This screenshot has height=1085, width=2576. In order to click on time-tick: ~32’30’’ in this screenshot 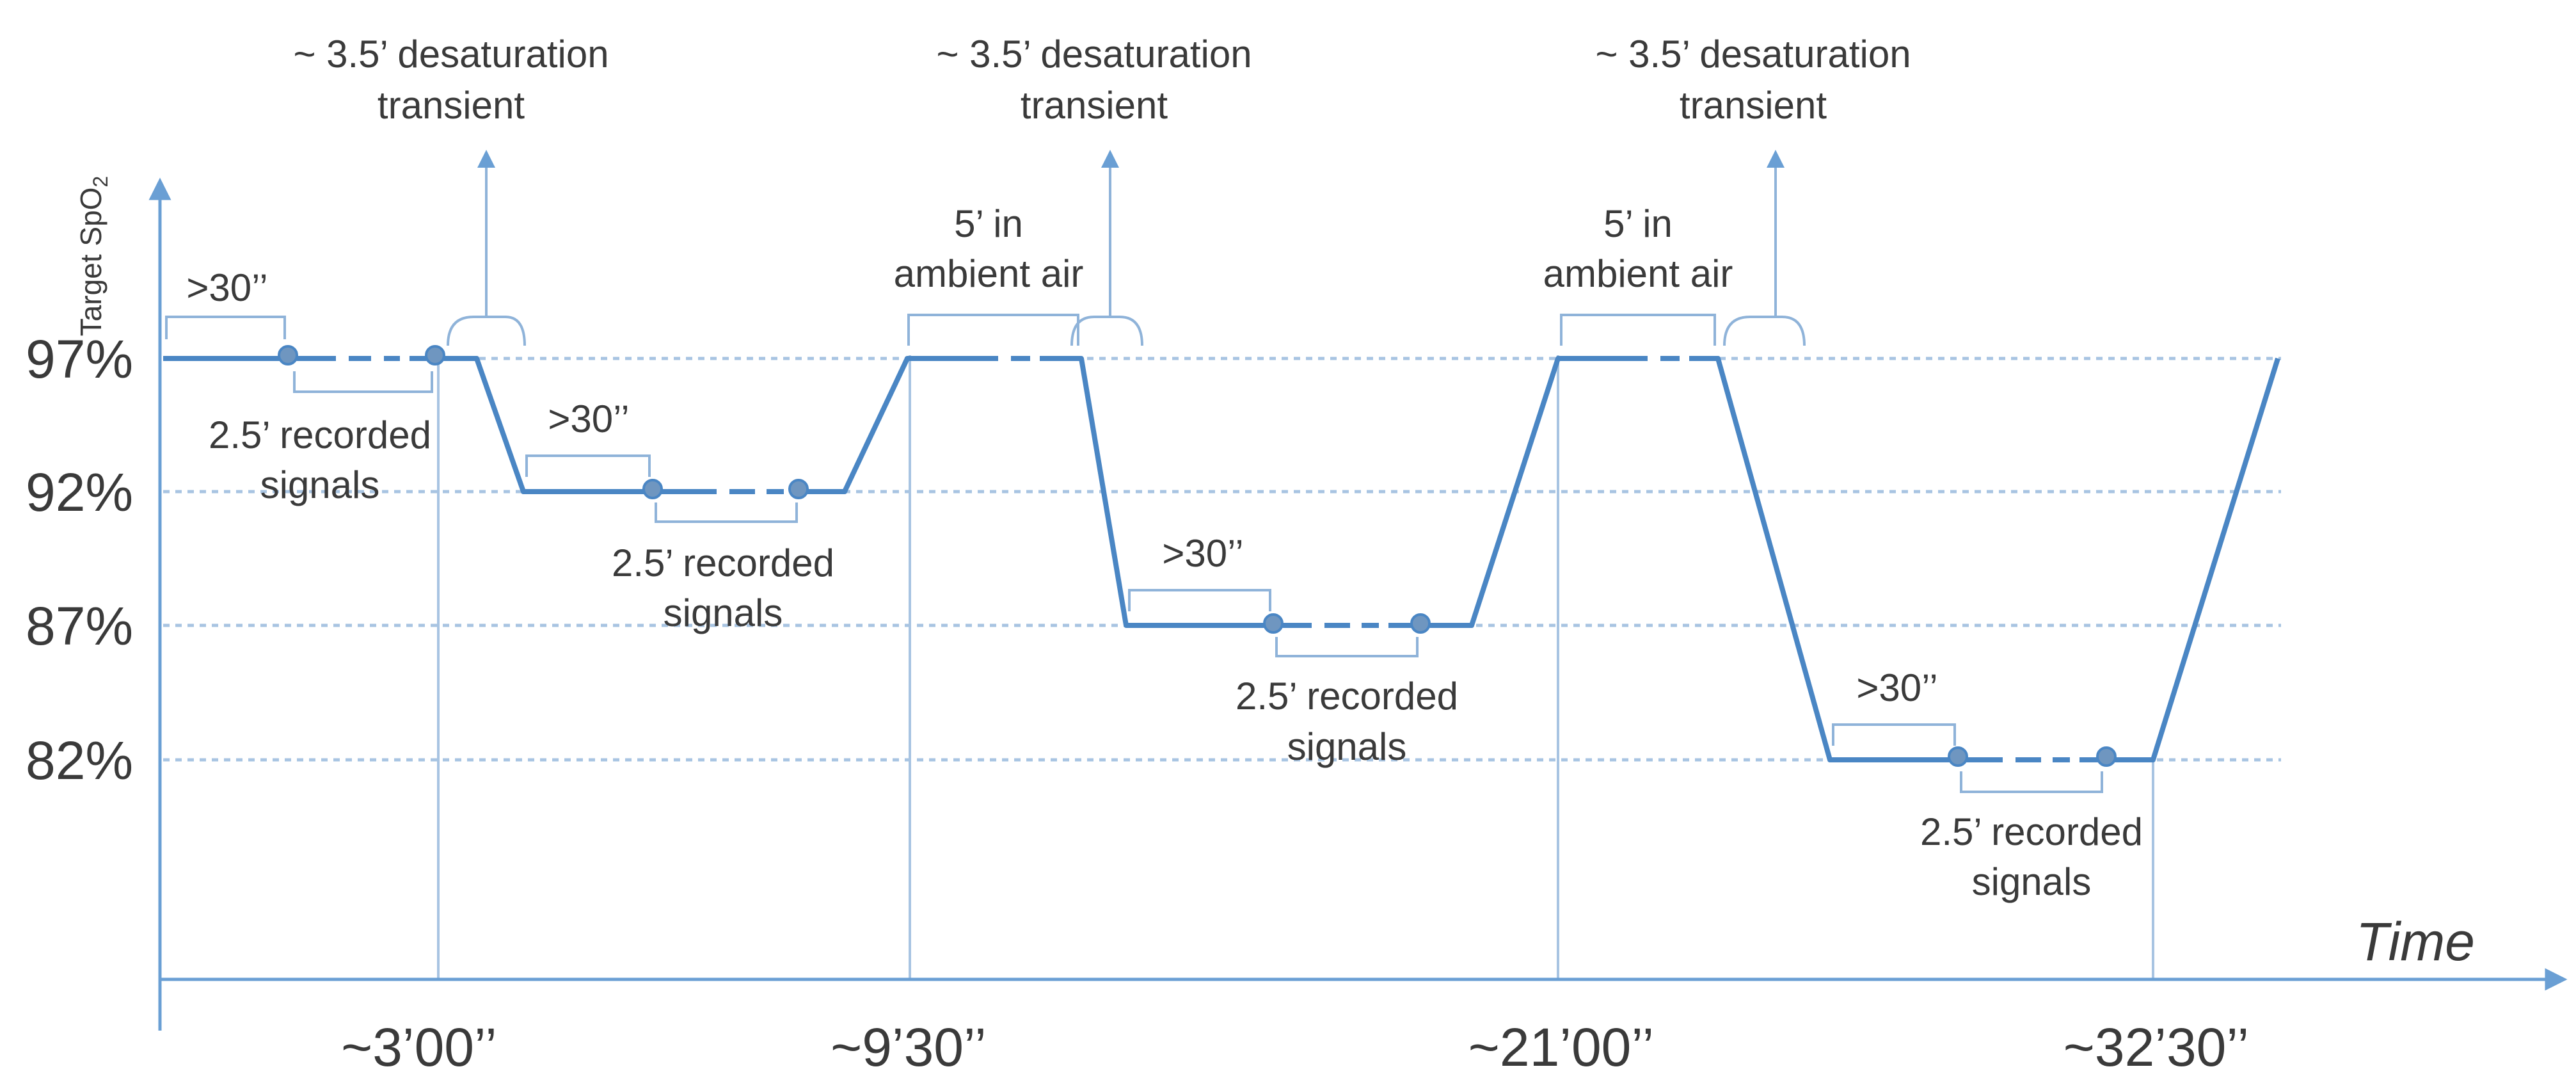, I will do `click(2156, 1047)`.